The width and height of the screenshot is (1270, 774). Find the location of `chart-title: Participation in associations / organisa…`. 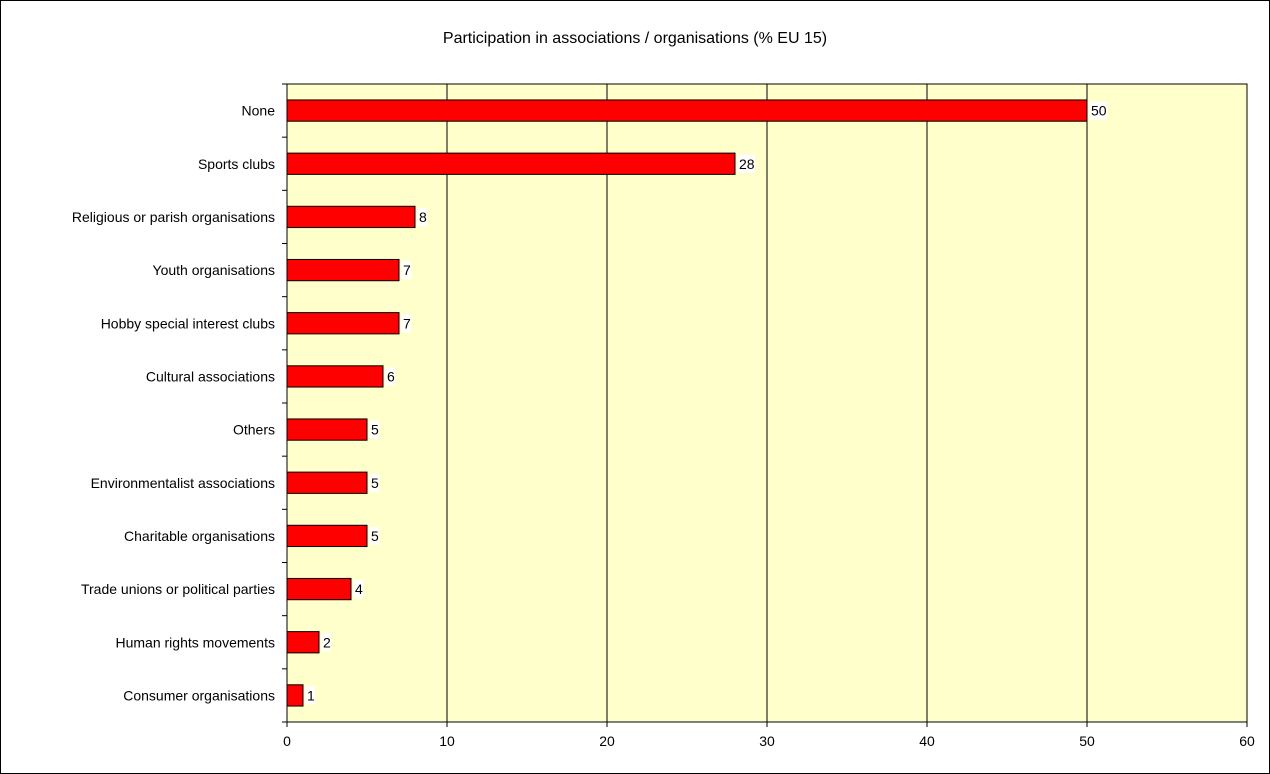

chart-title: Participation in associations / organisa… is located at coordinates (635, 38).